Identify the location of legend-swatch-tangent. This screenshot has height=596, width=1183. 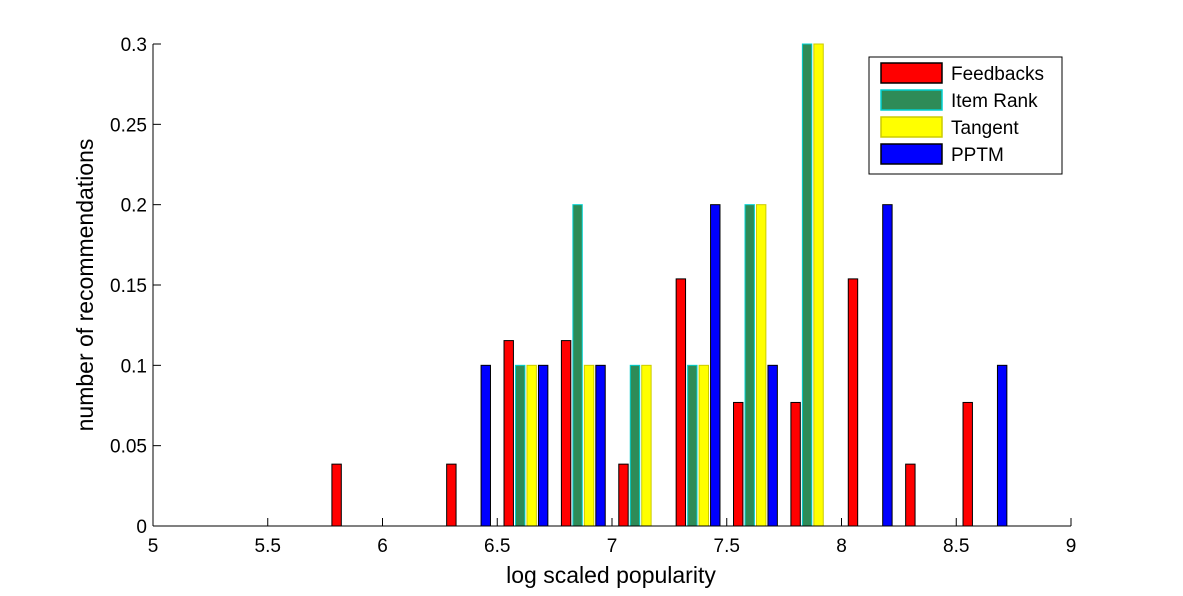
(911, 127).